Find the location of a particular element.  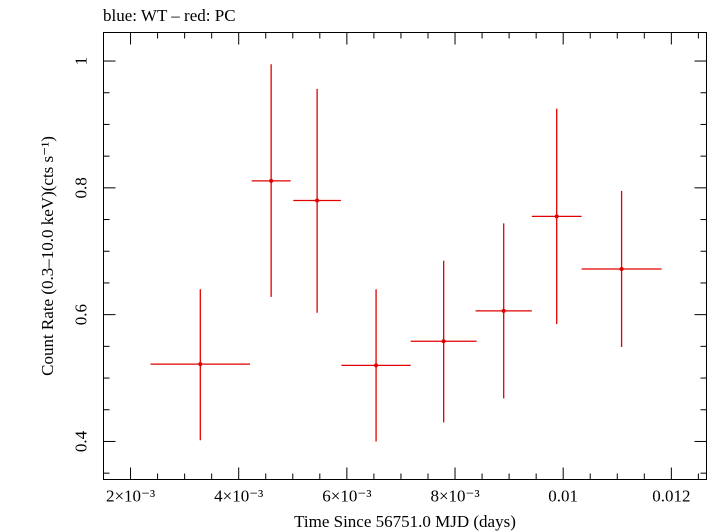

y-tick-label: 0.8 is located at coordinates (81, 187).